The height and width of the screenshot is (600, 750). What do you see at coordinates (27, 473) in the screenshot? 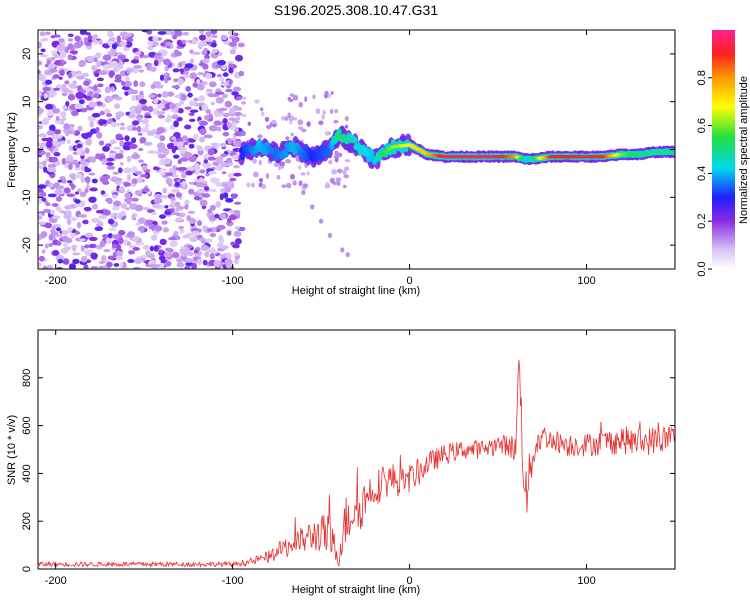
I see `y-tick-label: 400` at bounding box center [27, 473].